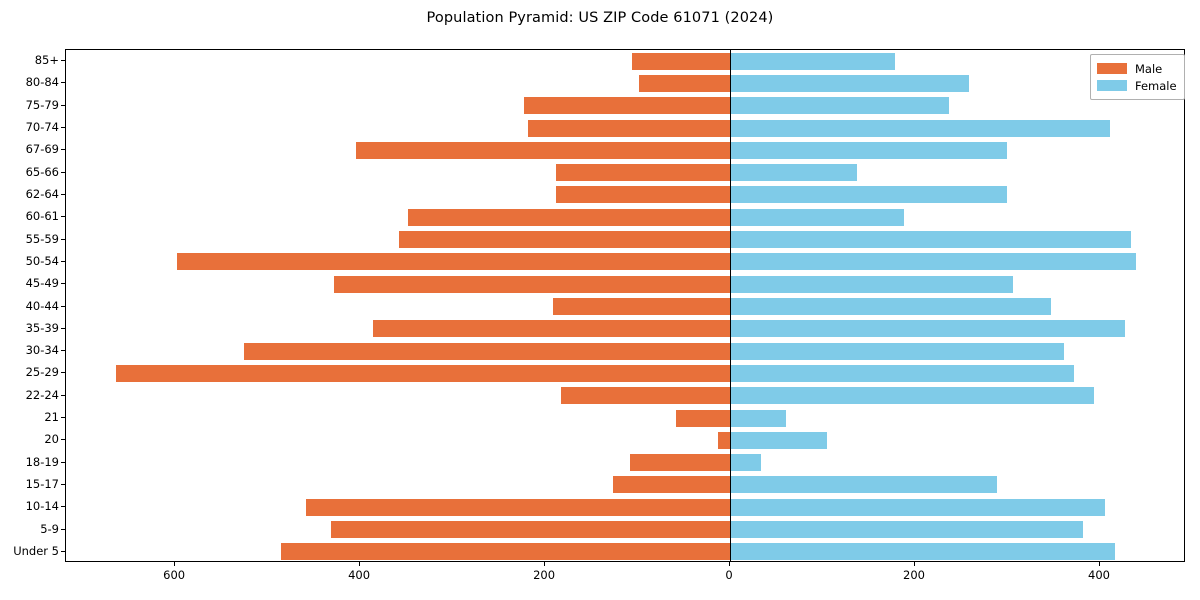 The width and height of the screenshot is (1200, 600). I want to click on y-axis-tick-label: 55-59, so click(42, 238).